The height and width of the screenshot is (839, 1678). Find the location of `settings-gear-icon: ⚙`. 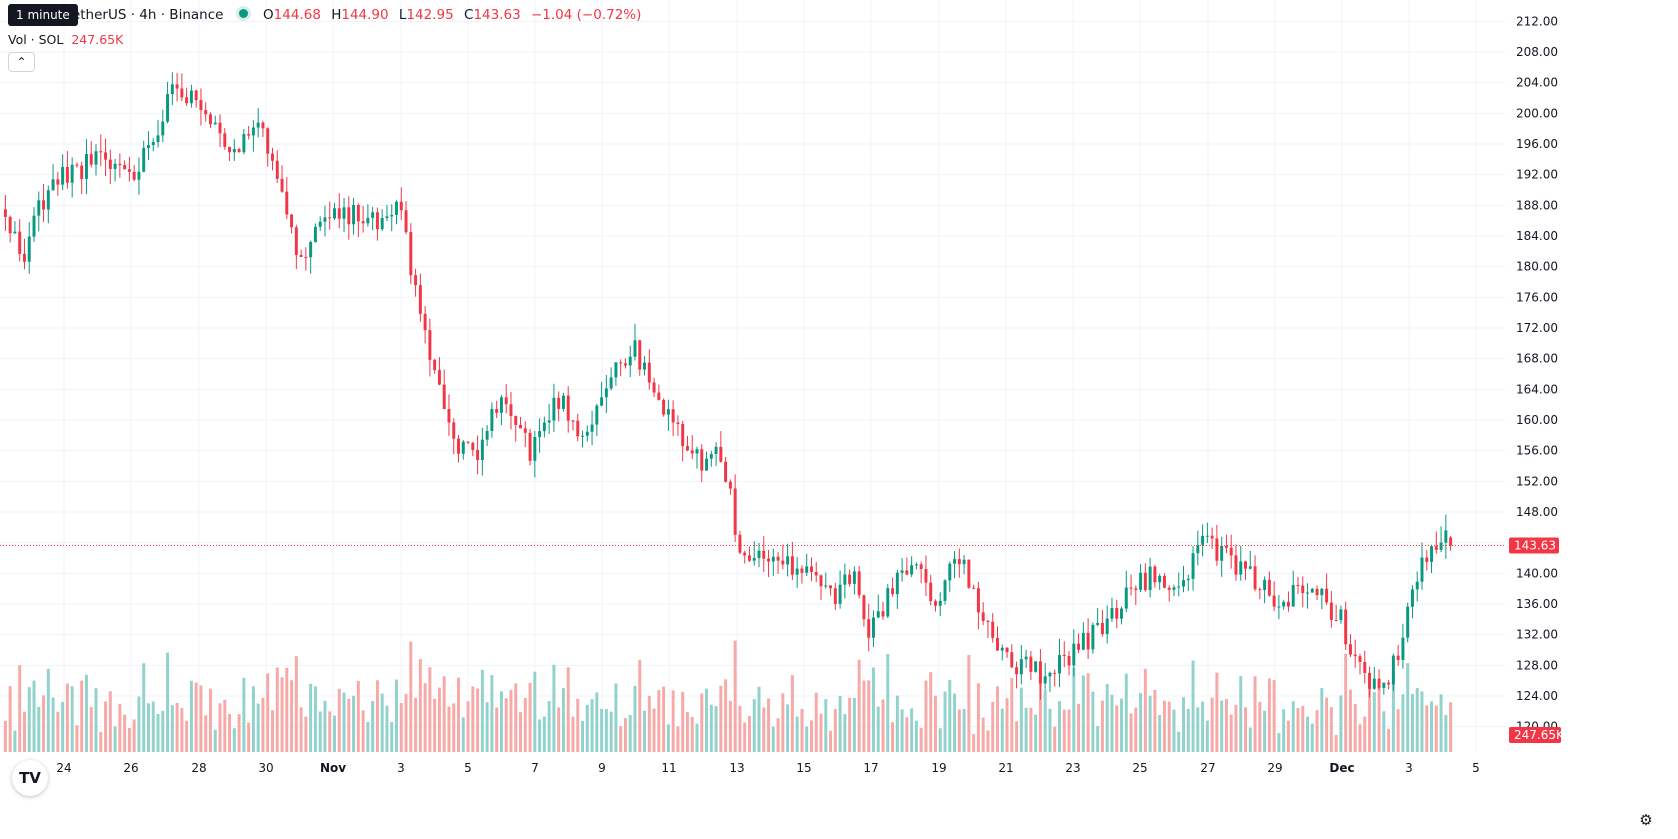

settings-gear-icon: ⚙ is located at coordinates (1646, 820).